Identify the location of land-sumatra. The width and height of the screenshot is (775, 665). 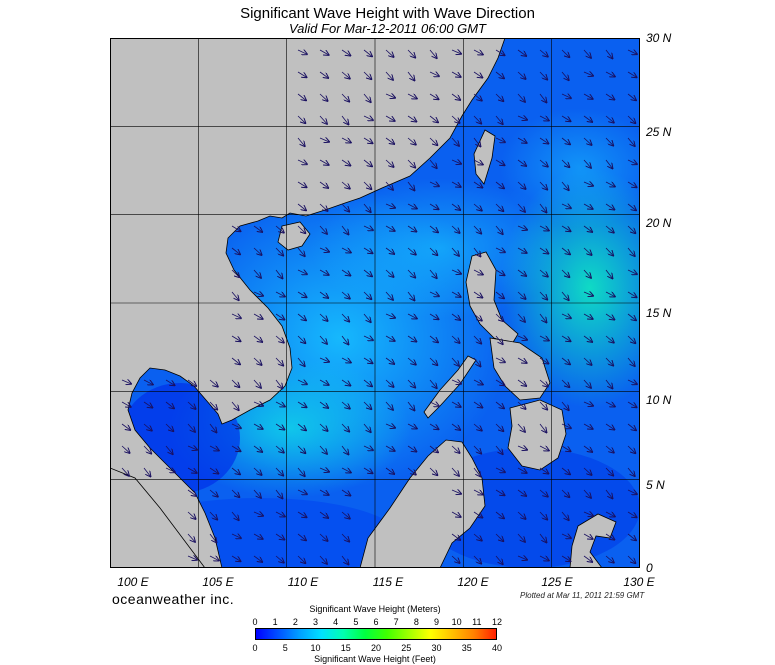
(158, 517).